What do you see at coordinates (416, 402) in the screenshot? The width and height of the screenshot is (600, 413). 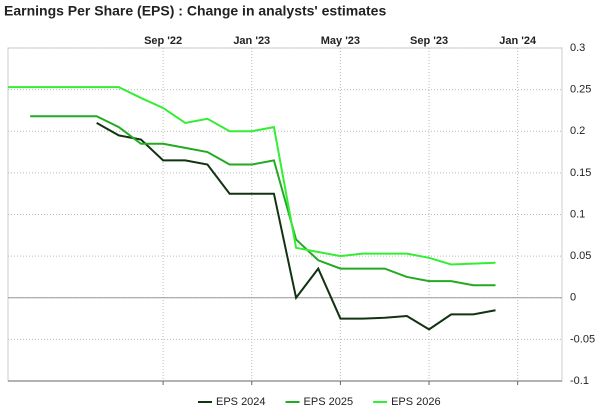 I see `legend-label: EPS 2026` at bounding box center [416, 402].